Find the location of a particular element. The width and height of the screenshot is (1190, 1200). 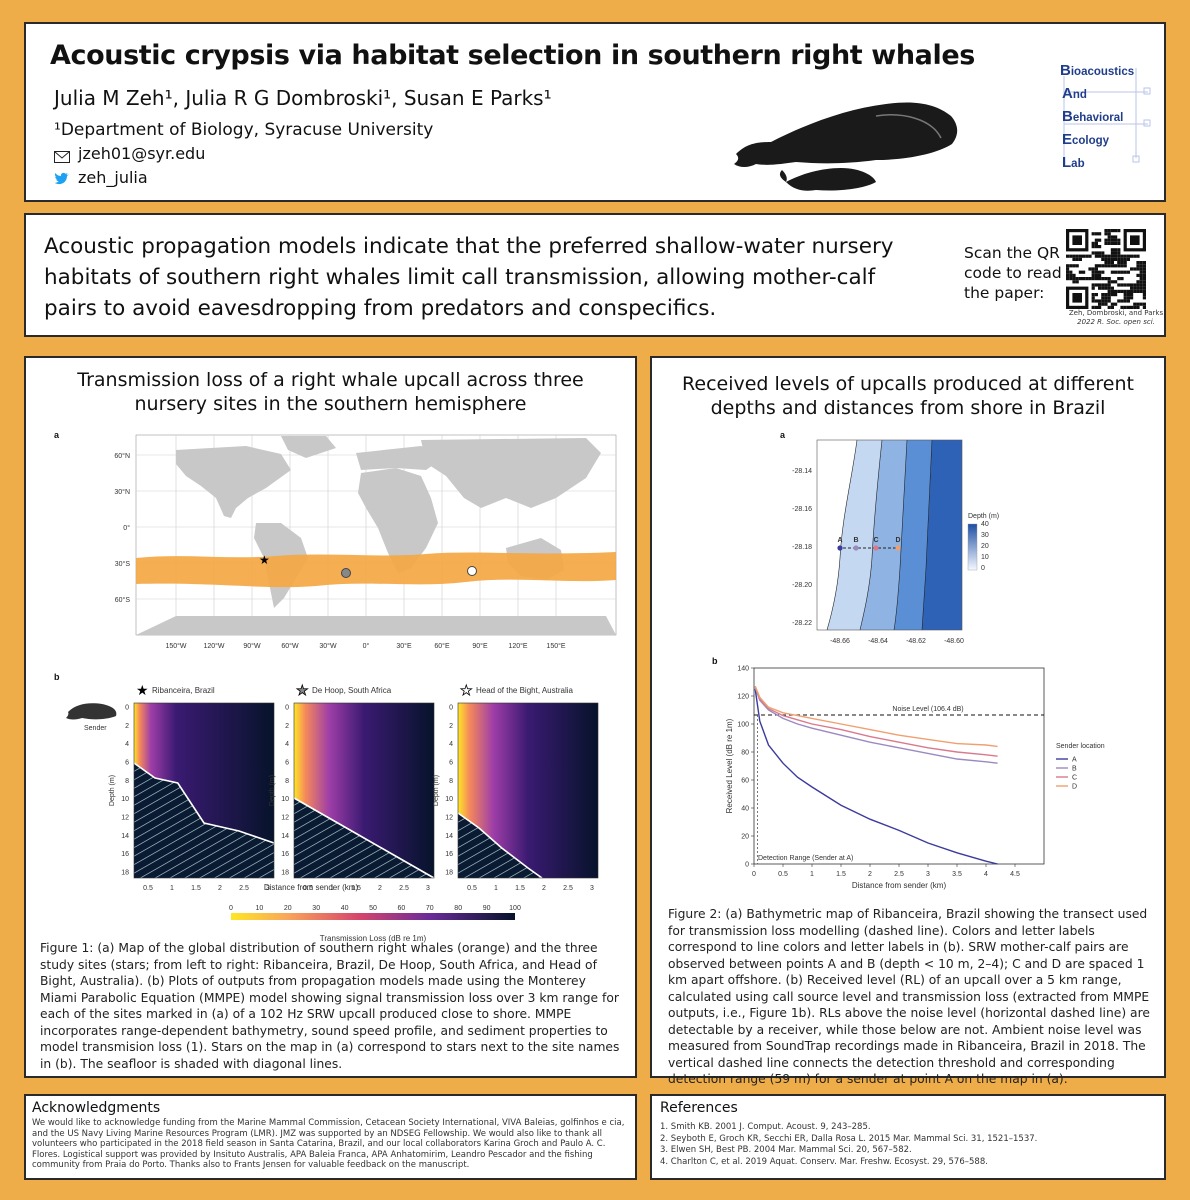

site-name: Head of the Bight, Australia is located at coordinates (525, 690).